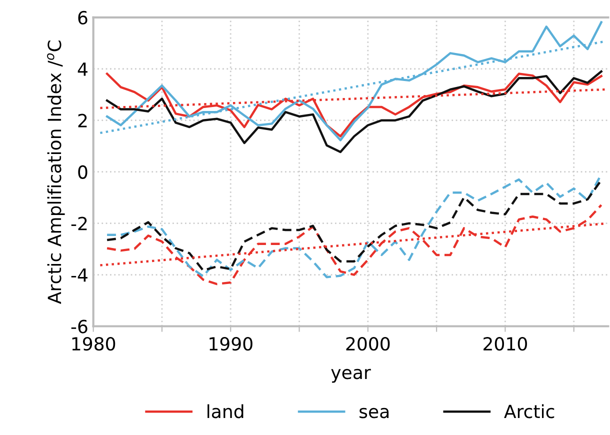 This screenshot has width=610, height=435. I want to click on x-axis-title: year, so click(351, 375).